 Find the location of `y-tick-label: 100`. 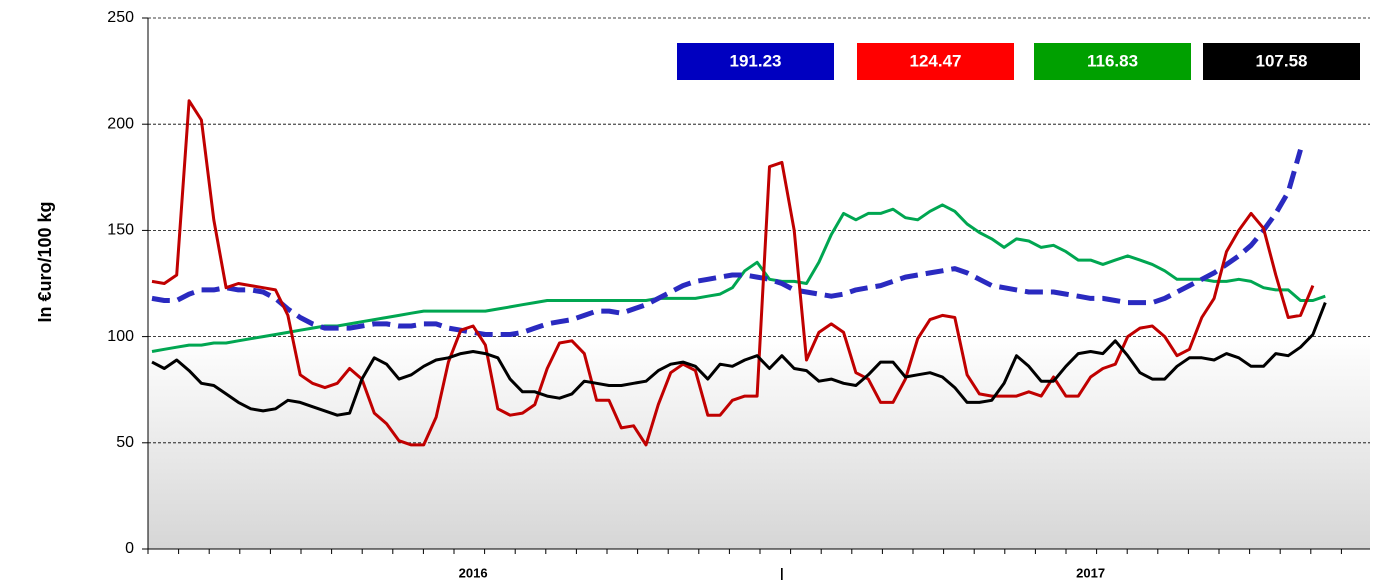

y-tick-label: 100 is located at coordinates (120, 336).